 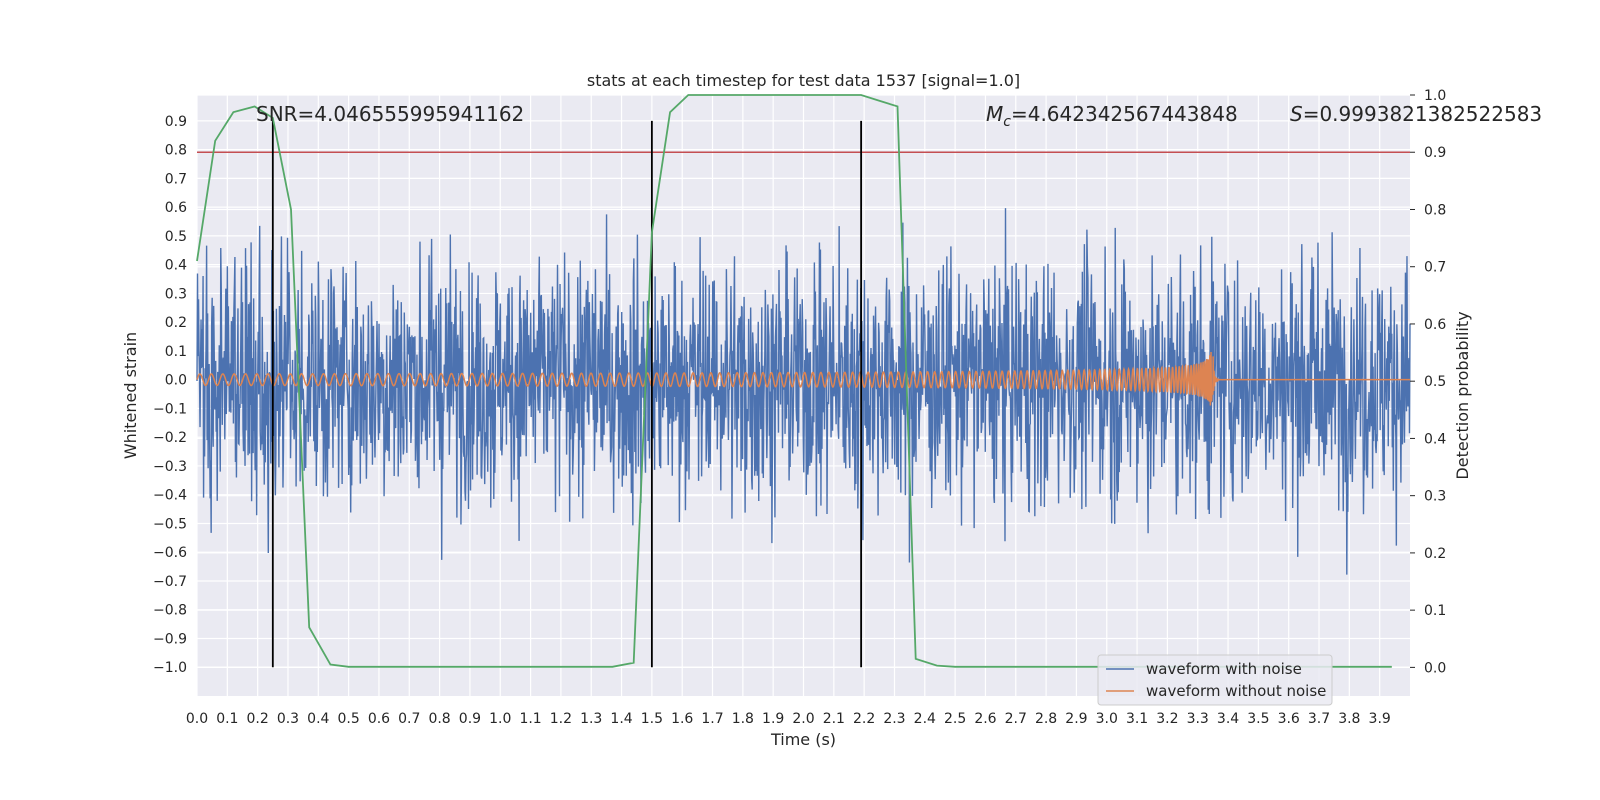 I want to click on y-right-tick-label: 0.6, so click(x=1435, y=325).